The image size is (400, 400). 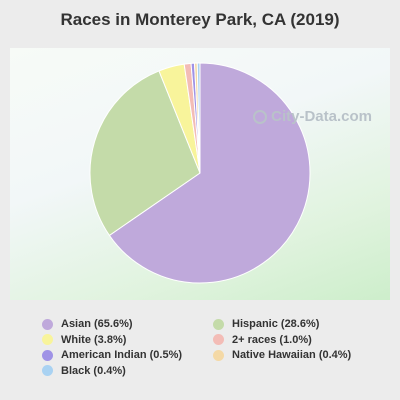 What do you see at coordinates (200, 19) in the screenshot?
I see `chart-title: Races in Monterey Park, CA (2019)` at bounding box center [200, 19].